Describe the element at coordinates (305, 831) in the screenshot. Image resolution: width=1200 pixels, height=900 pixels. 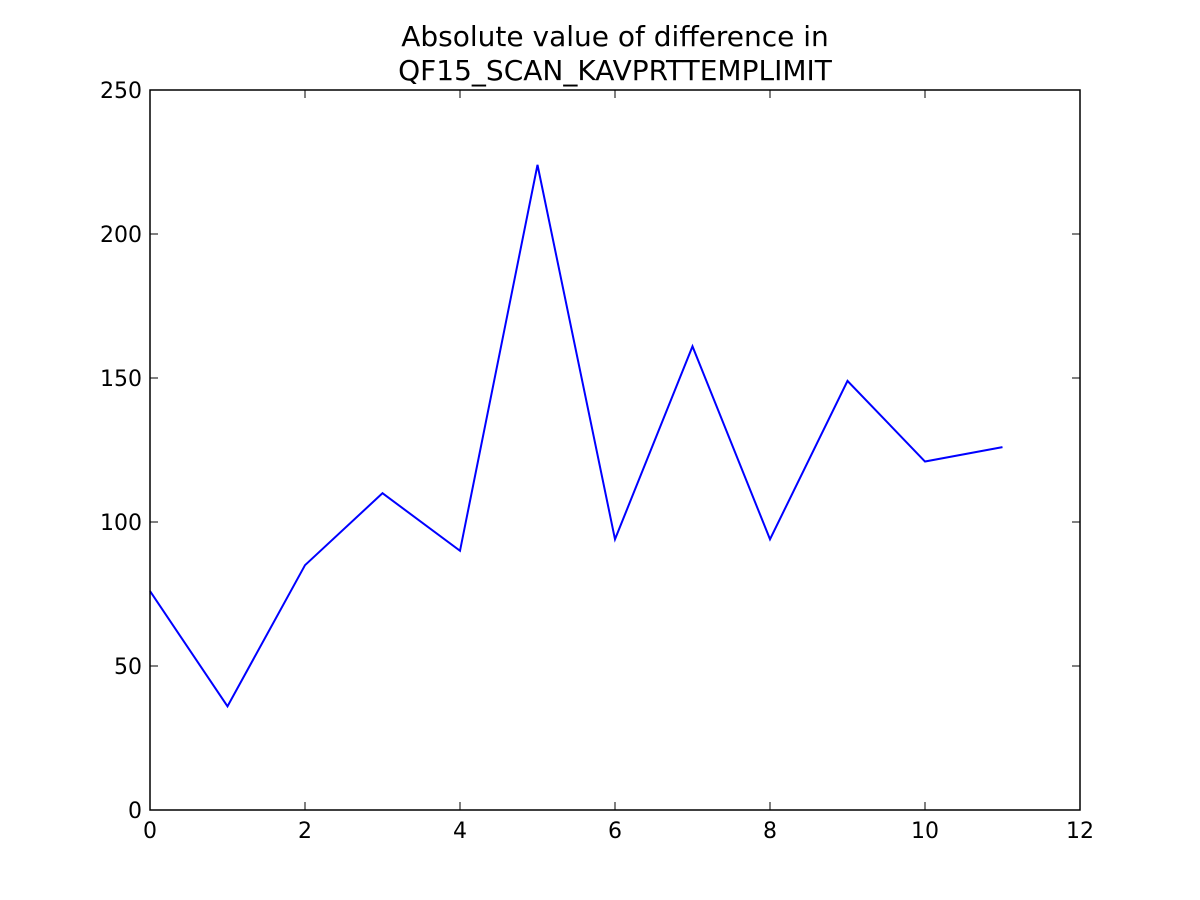
I see `x-tick-label: 2` at that location.